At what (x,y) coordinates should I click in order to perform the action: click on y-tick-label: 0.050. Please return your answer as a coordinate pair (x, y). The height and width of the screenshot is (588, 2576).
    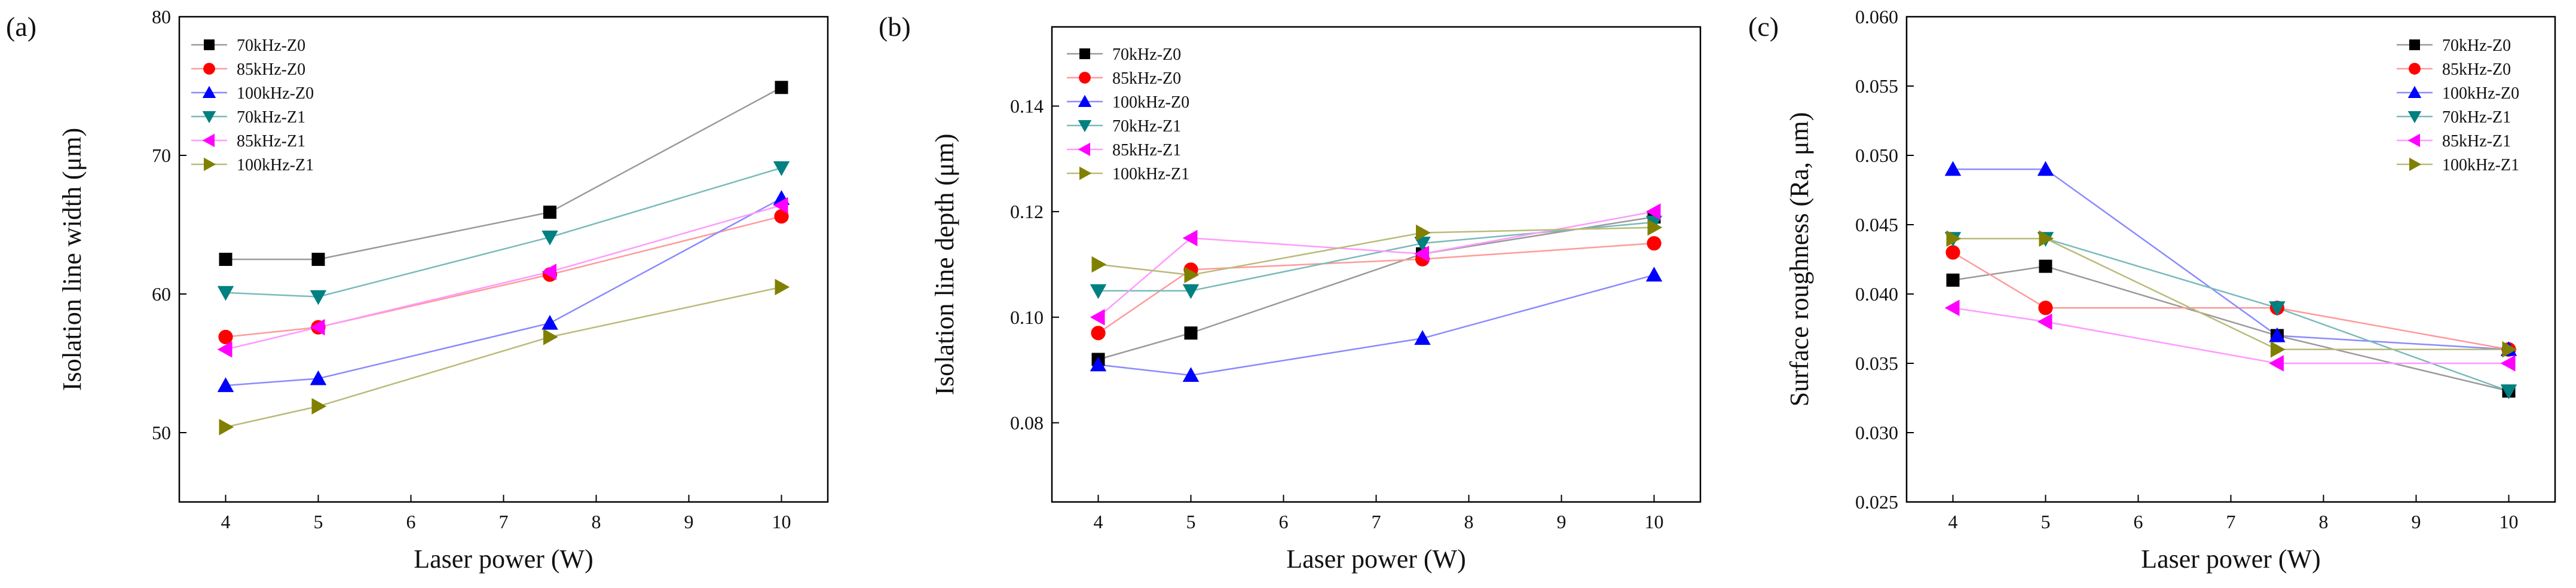
    Looking at the image, I should click on (1876, 155).